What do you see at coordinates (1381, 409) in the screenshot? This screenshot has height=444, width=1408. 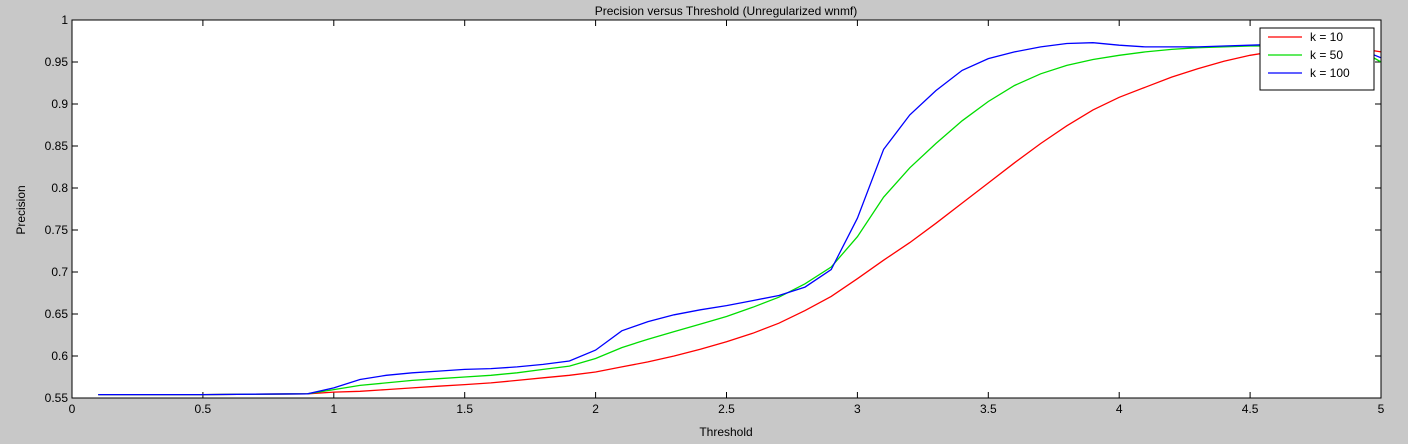 I see `x-tick-label: 5` at bounding box center [1381, 409].